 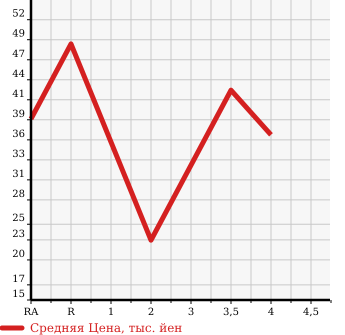 I want to click on x-tick-label: 4,5, so click(x=311, y=312).